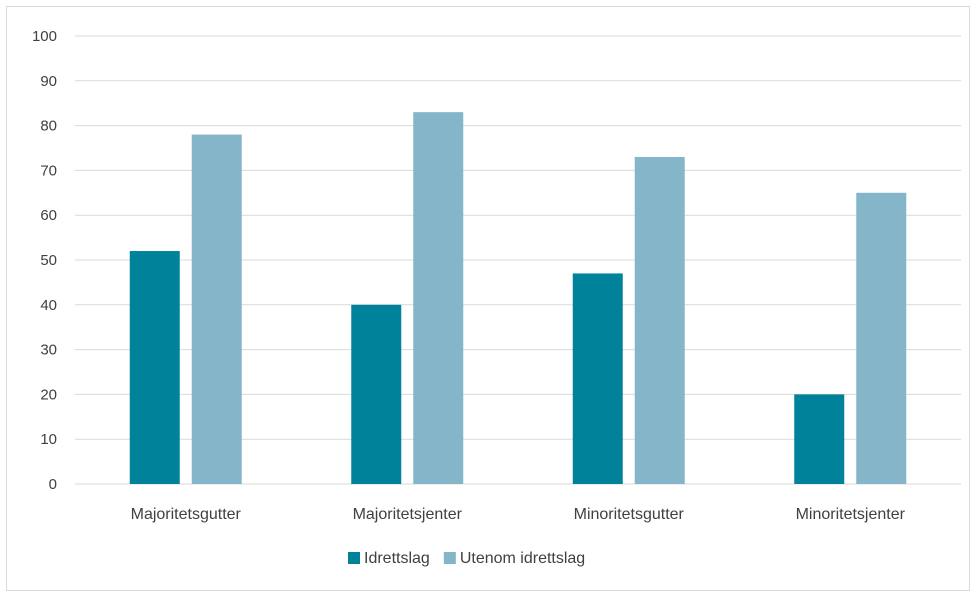 The width and height of the screenshot is (977, 597). What do you see at coordinates (376, 394) in the screenshot?
I see `bar-idrettslag-majoritetsjenter` at bounding box center [376, 394].